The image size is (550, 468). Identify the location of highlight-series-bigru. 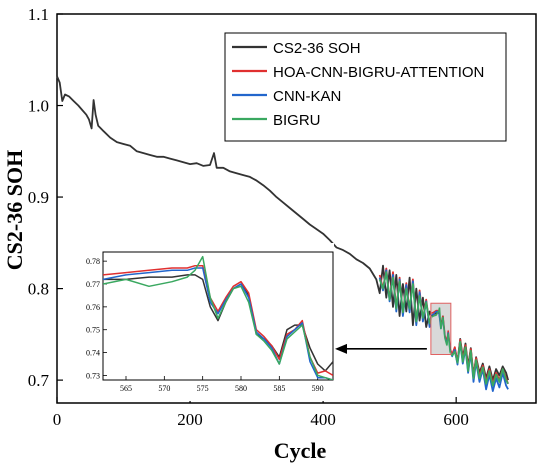
(441, 330).